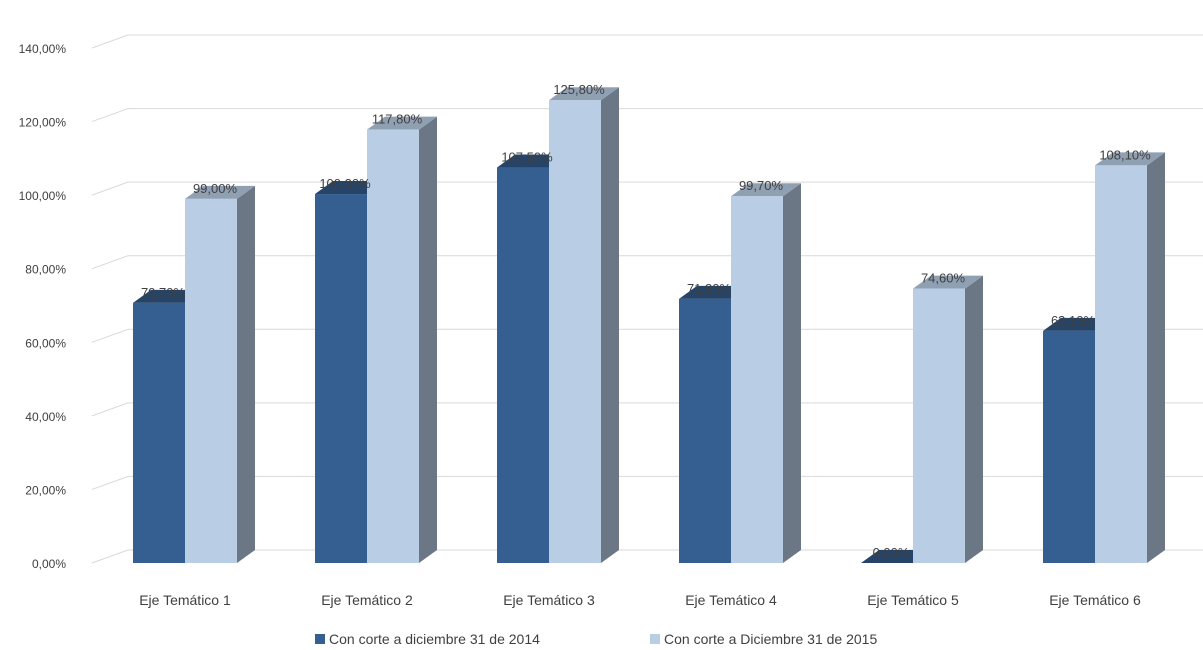 This screenshot has width=1203, height=650. What do you see at coordinates (367, 600) in the screenshot?
I see `x-category-label: Eje Temático 2` at bounding box center [367, 600].